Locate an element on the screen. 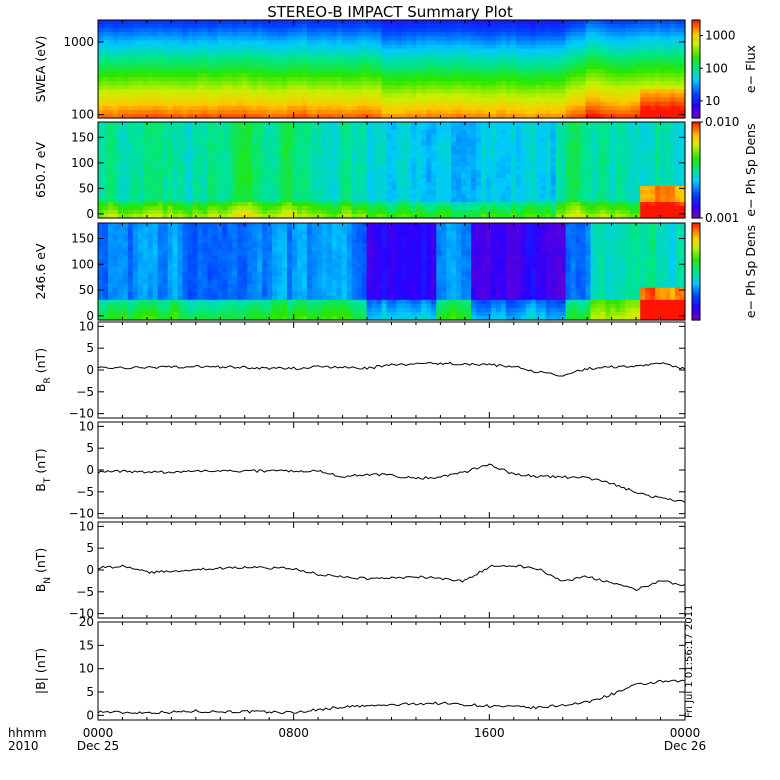 Image resolution: width=780 pixels, height=780 pixels. colorbar-tick-label: 100 is located at coordinates (716, 68).